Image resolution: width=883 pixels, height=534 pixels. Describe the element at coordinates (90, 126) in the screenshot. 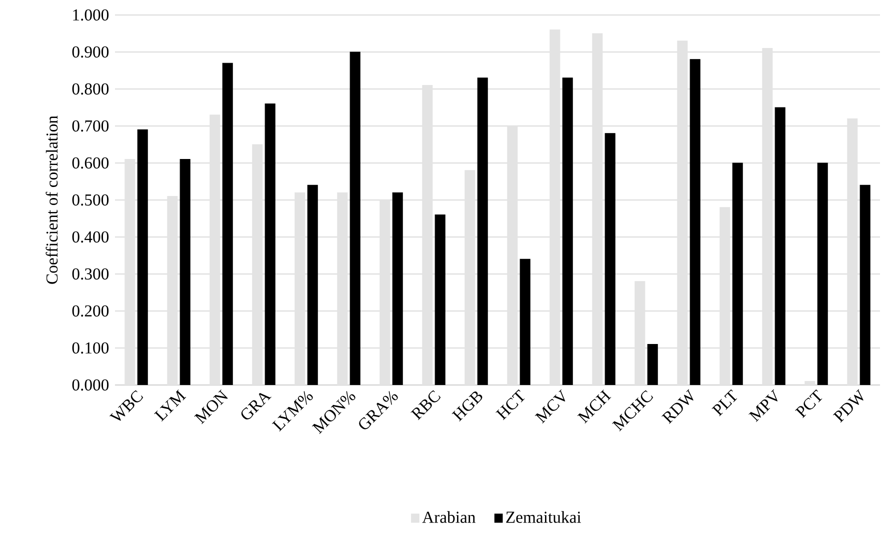

I see `y-tick-label: 0.700` at that location.